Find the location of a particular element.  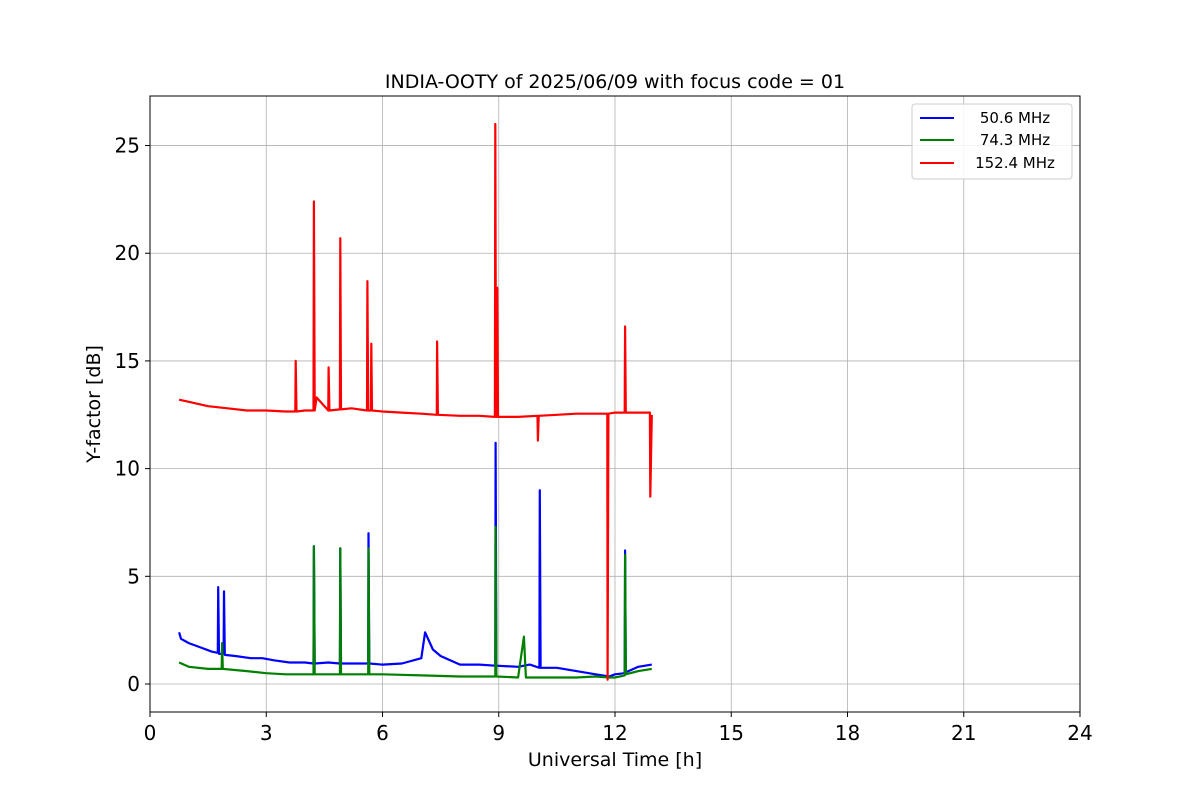

legend-label-50-6: 50.6 MHz is located at coordinates (1015, 118).